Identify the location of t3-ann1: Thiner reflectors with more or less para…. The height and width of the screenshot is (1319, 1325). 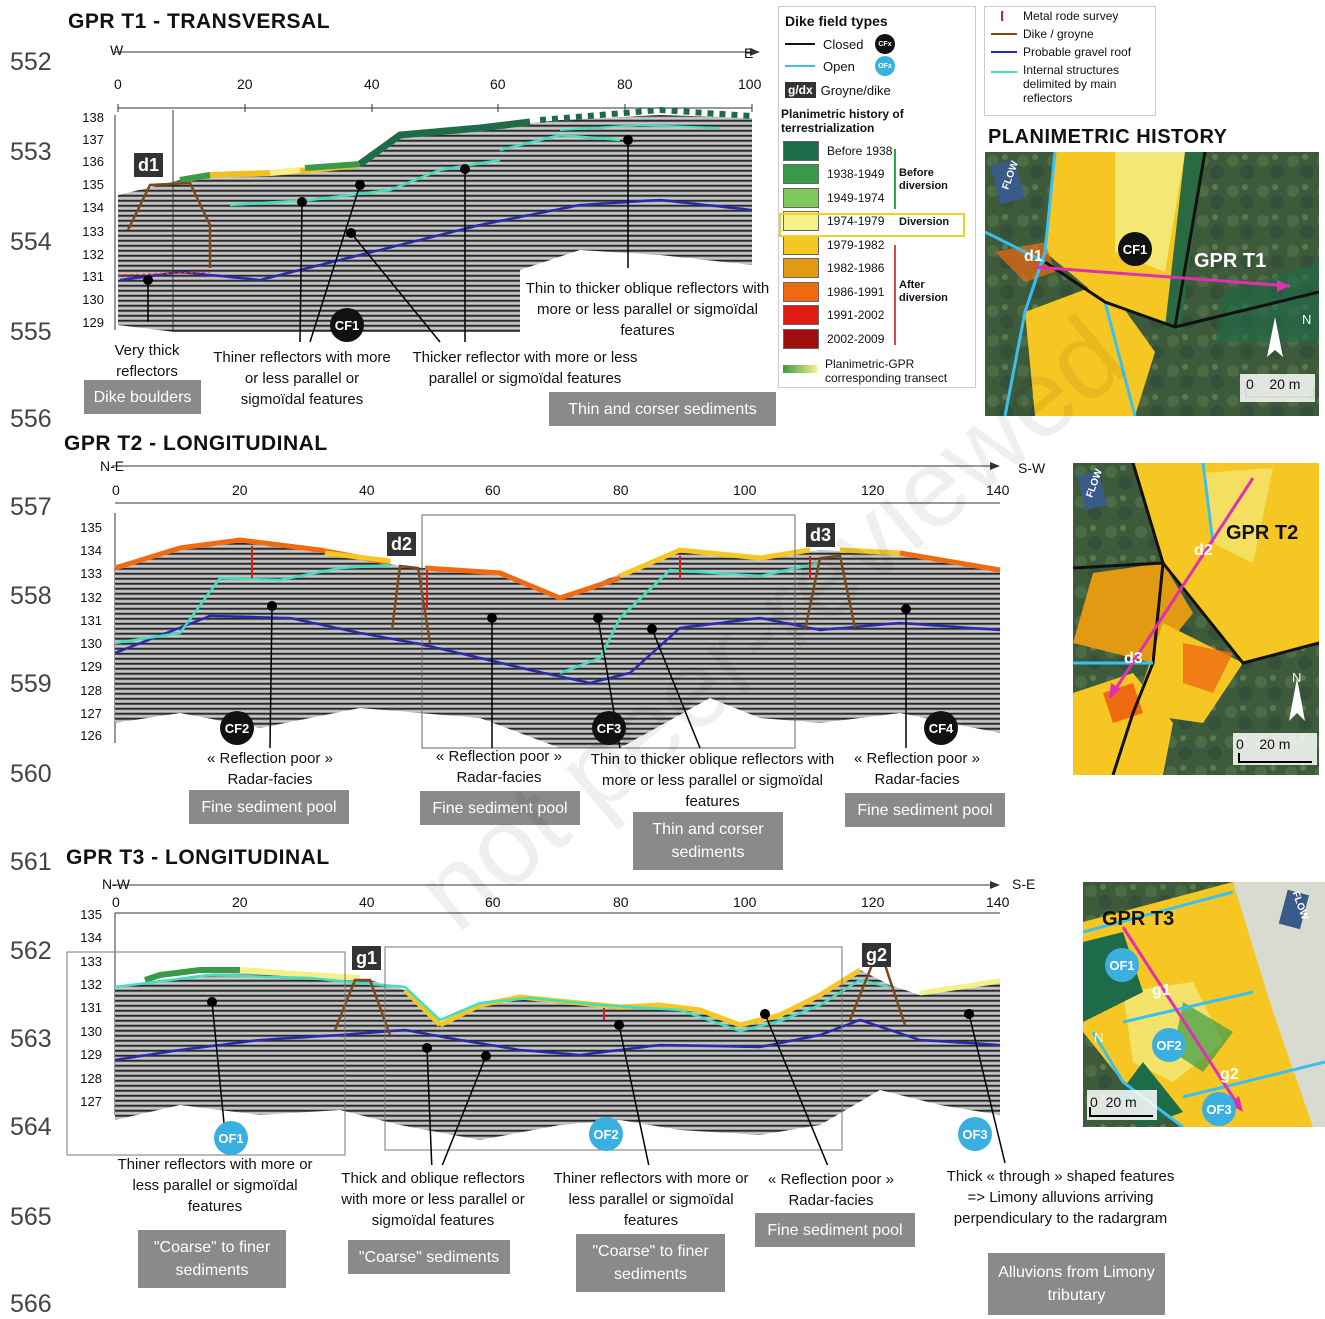
(215, 1185).